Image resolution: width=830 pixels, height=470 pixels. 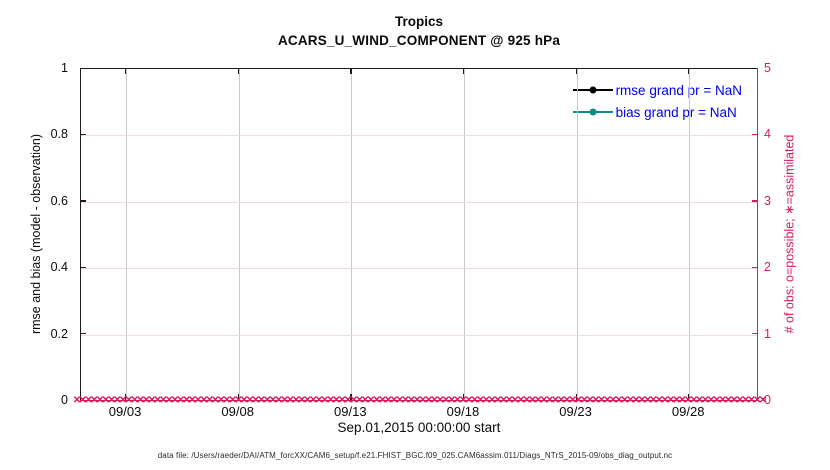 What do you see at coordinates (418, 21) in the screenshot?
I see `chart-region-title: Tropics` at bounding box center [418, 21].